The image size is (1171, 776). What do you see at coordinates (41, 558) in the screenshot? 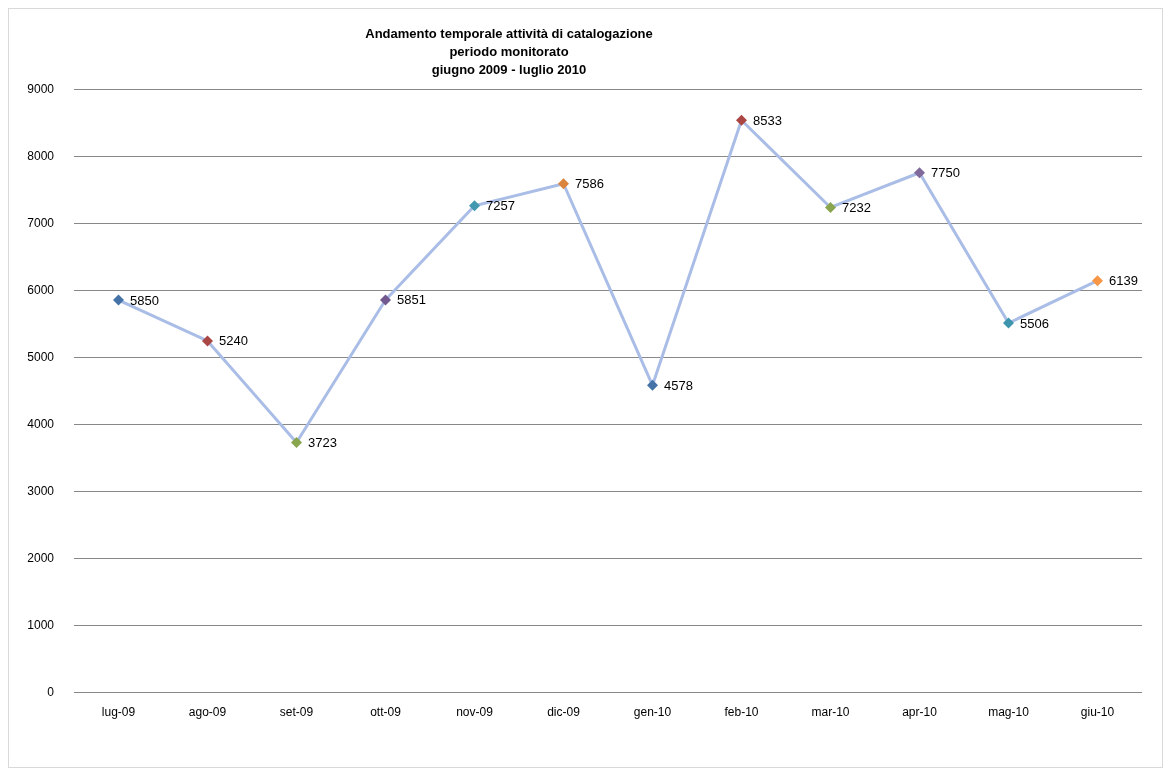
I see `y-tick-label: 2000` at bounding box center [41, 558].